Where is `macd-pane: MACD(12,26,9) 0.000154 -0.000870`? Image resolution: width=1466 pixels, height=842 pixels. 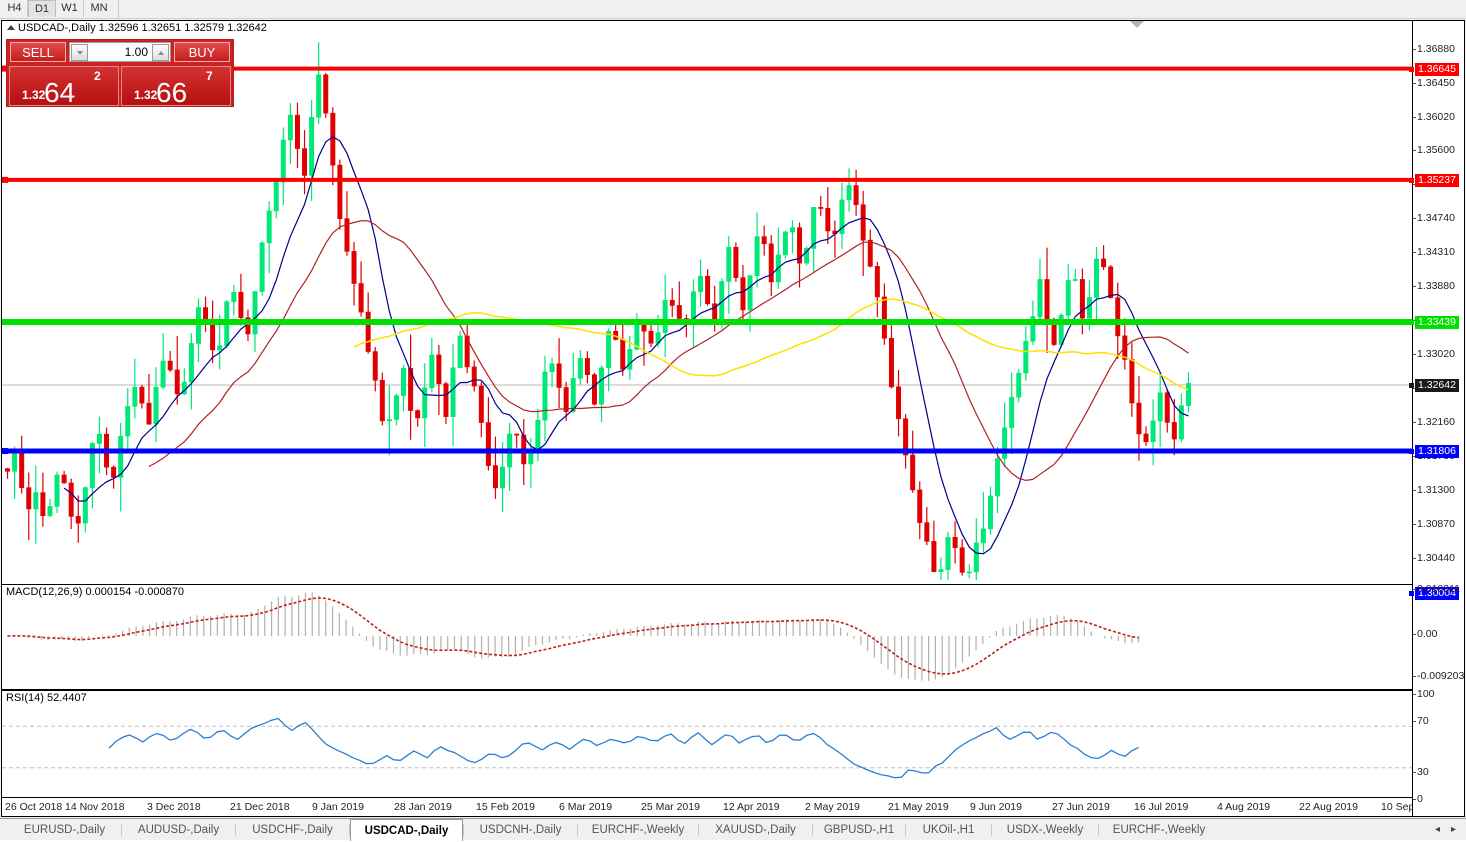 macd-pane: MACD(12,26,9) 0.000154 -0.000870 is located at coordinates (707, 637).